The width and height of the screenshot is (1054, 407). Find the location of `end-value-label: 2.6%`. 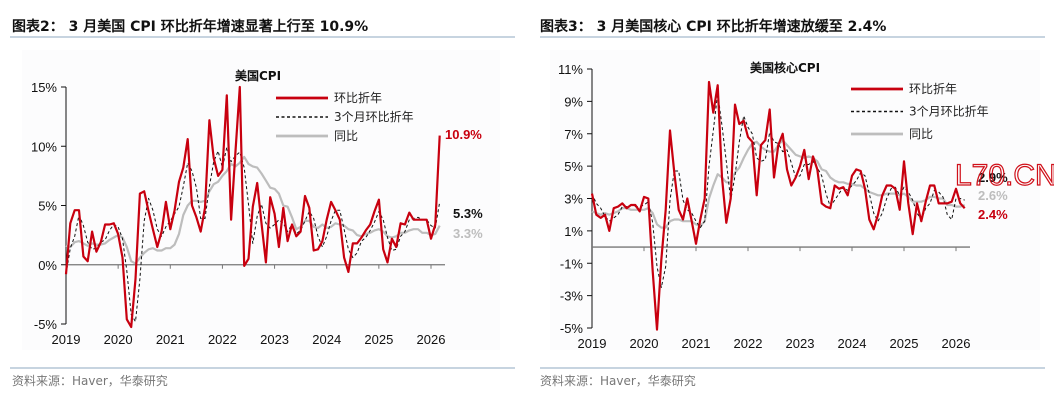

end-value-label: 2.6% is located at coordinates (993, 195).